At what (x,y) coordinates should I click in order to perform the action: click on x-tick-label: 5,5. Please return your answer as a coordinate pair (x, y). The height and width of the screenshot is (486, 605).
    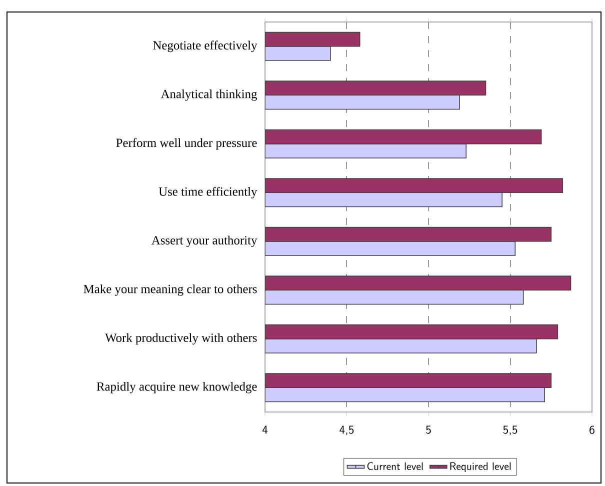
    Looking at the image, I should click on (510, 431).